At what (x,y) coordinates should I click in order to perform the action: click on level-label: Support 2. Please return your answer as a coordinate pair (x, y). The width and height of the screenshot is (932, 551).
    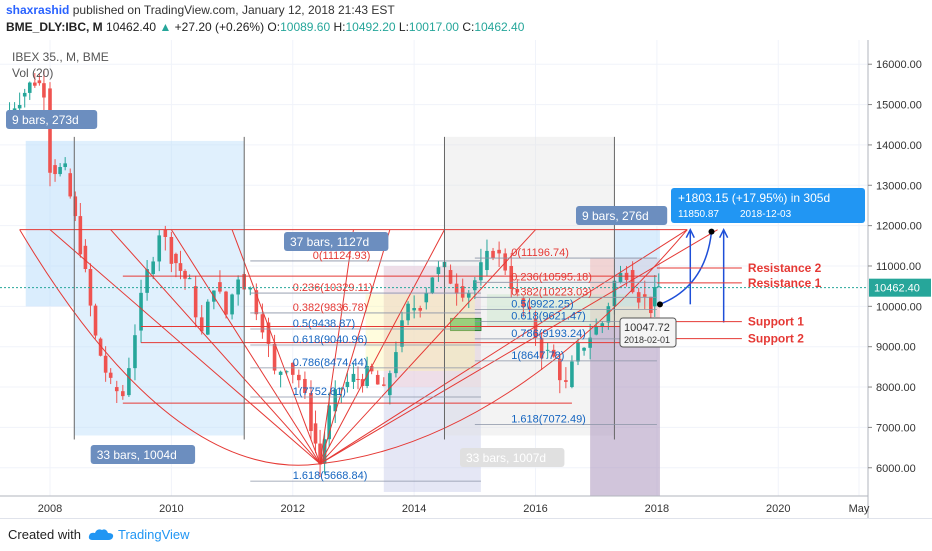
    Looking at the image, I should click on (776, 339).